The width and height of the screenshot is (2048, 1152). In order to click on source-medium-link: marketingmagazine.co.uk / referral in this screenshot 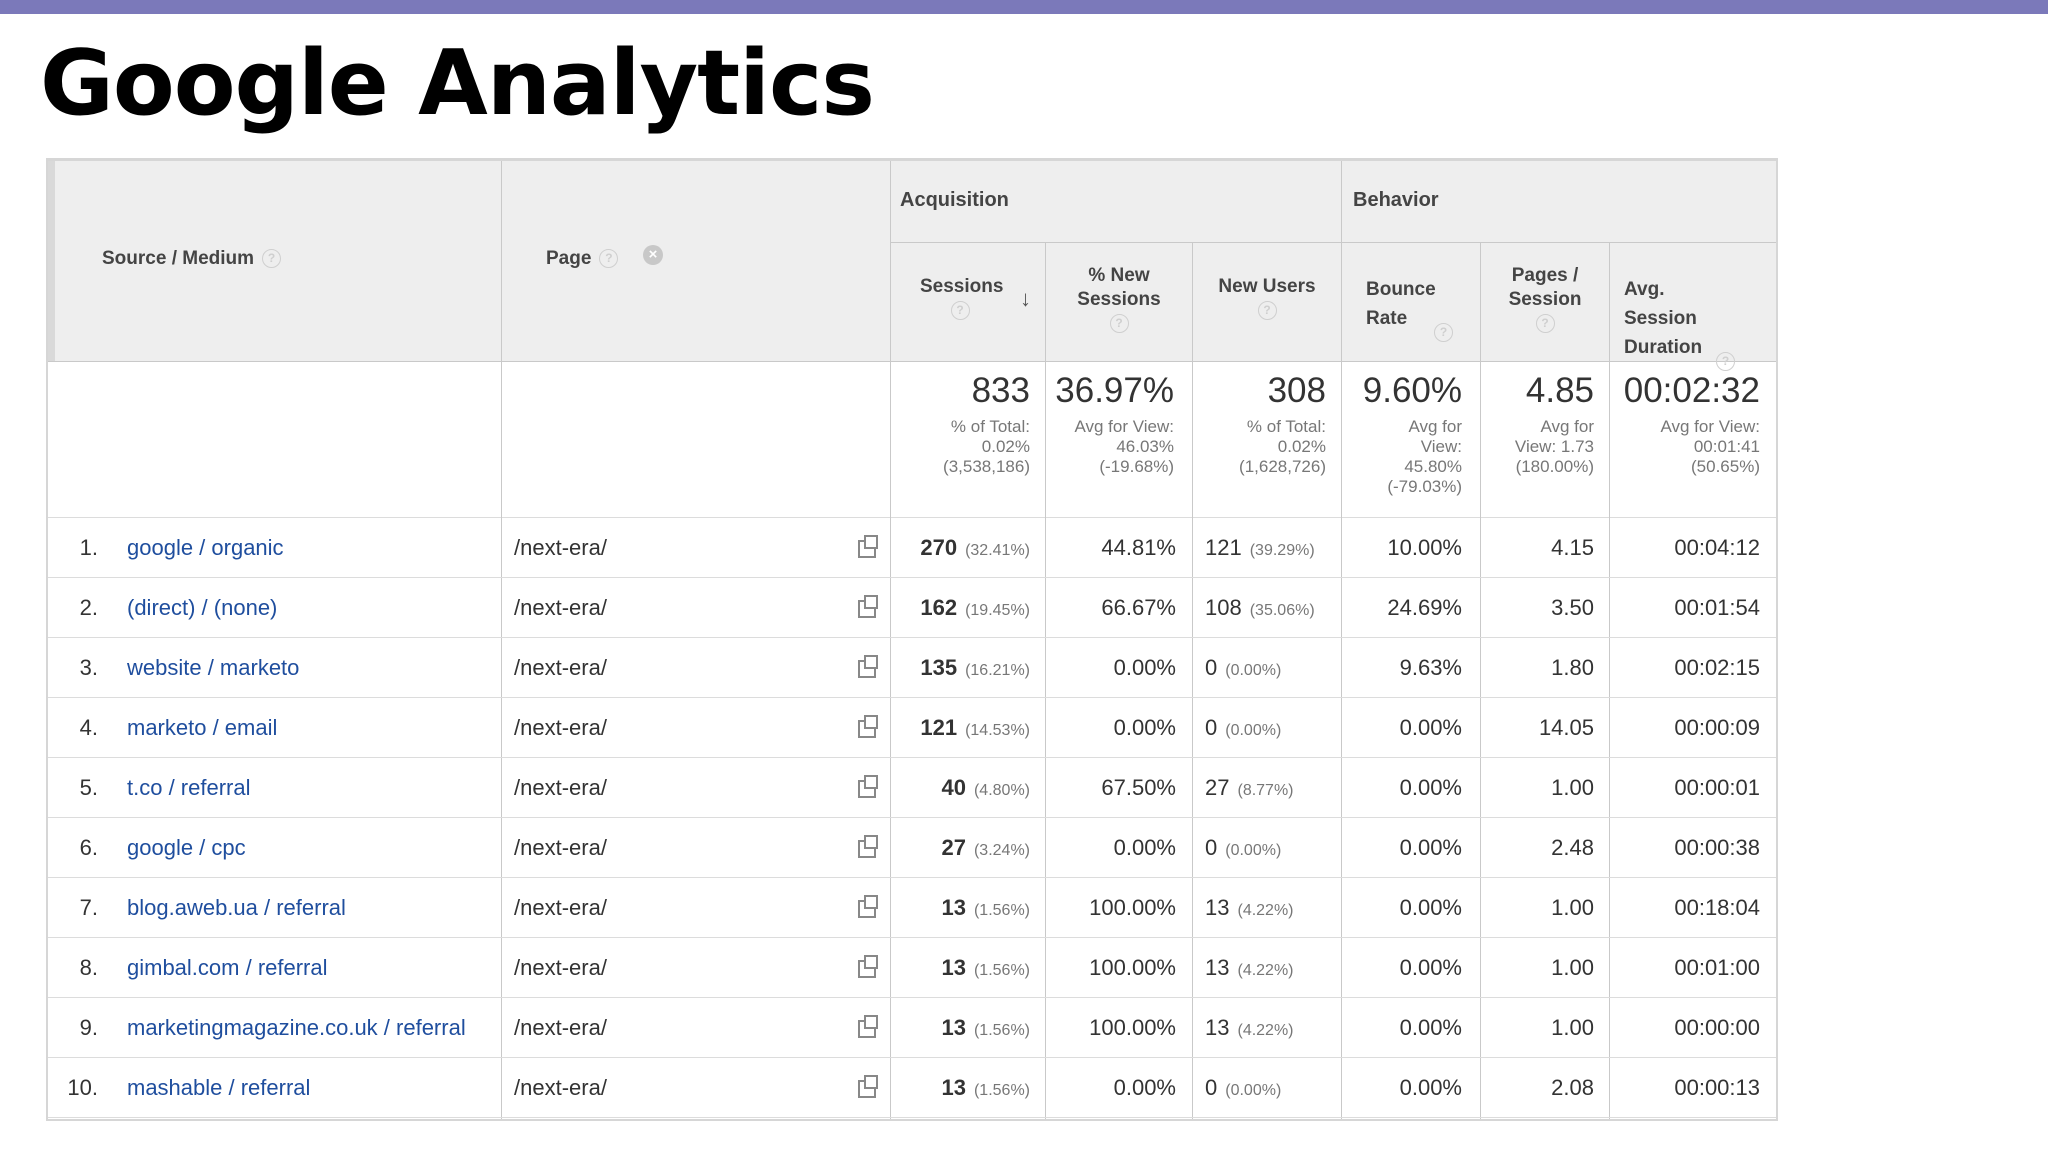, I will do `click(296, 1027)`.